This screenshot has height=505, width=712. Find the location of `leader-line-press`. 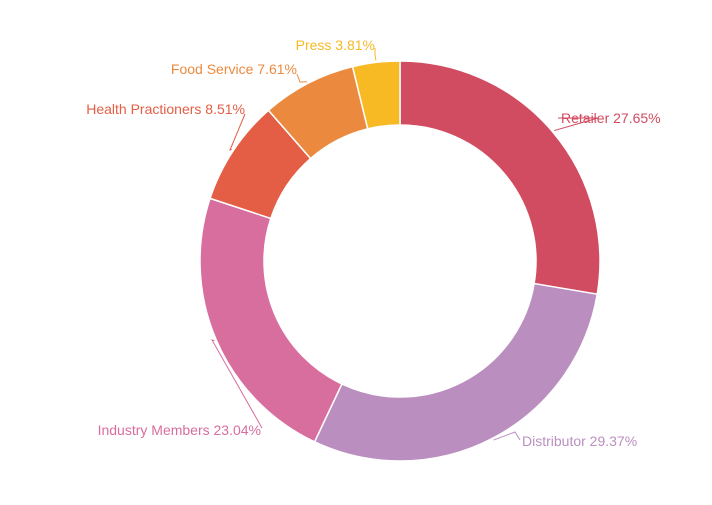

leader-line-press is located at coordinates (375, 54).